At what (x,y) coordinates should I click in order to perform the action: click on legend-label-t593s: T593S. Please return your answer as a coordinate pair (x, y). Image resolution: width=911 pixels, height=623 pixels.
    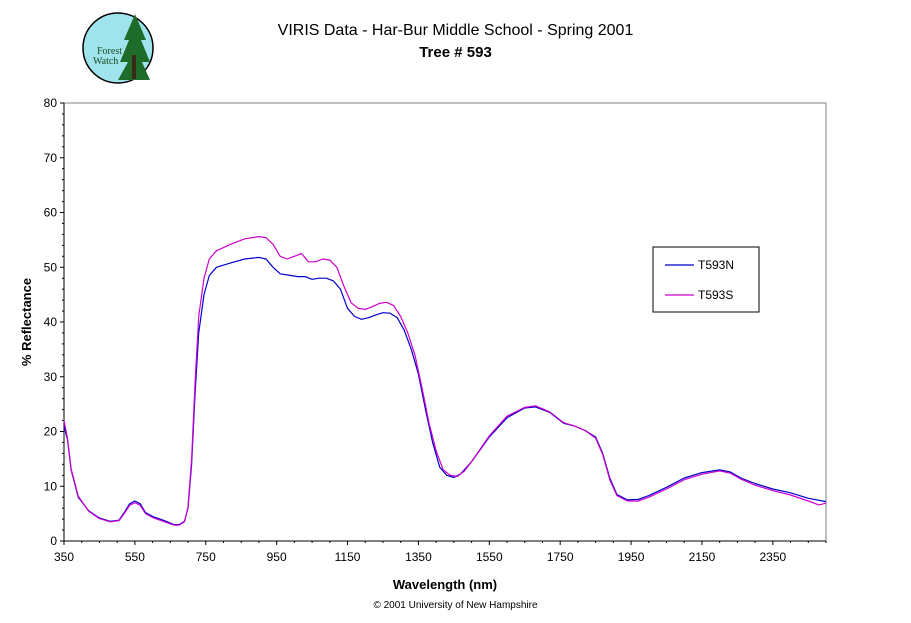
    Looking at the image, I should click on (715, 295).